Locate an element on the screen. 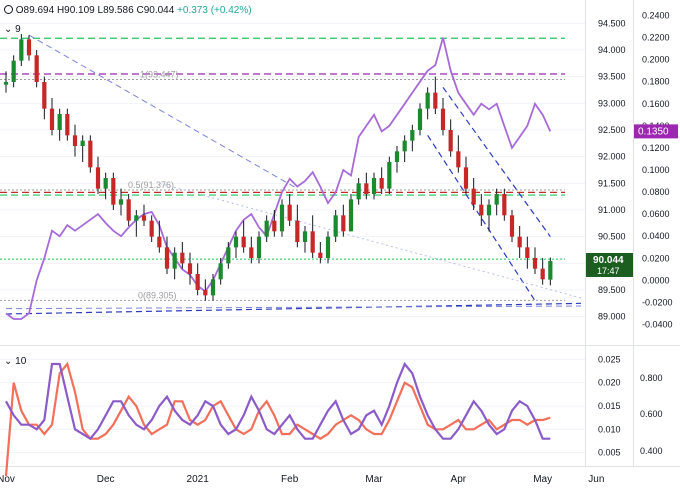  indicator-axis-tick: 0.1200 is located at coordinates (656, 148).